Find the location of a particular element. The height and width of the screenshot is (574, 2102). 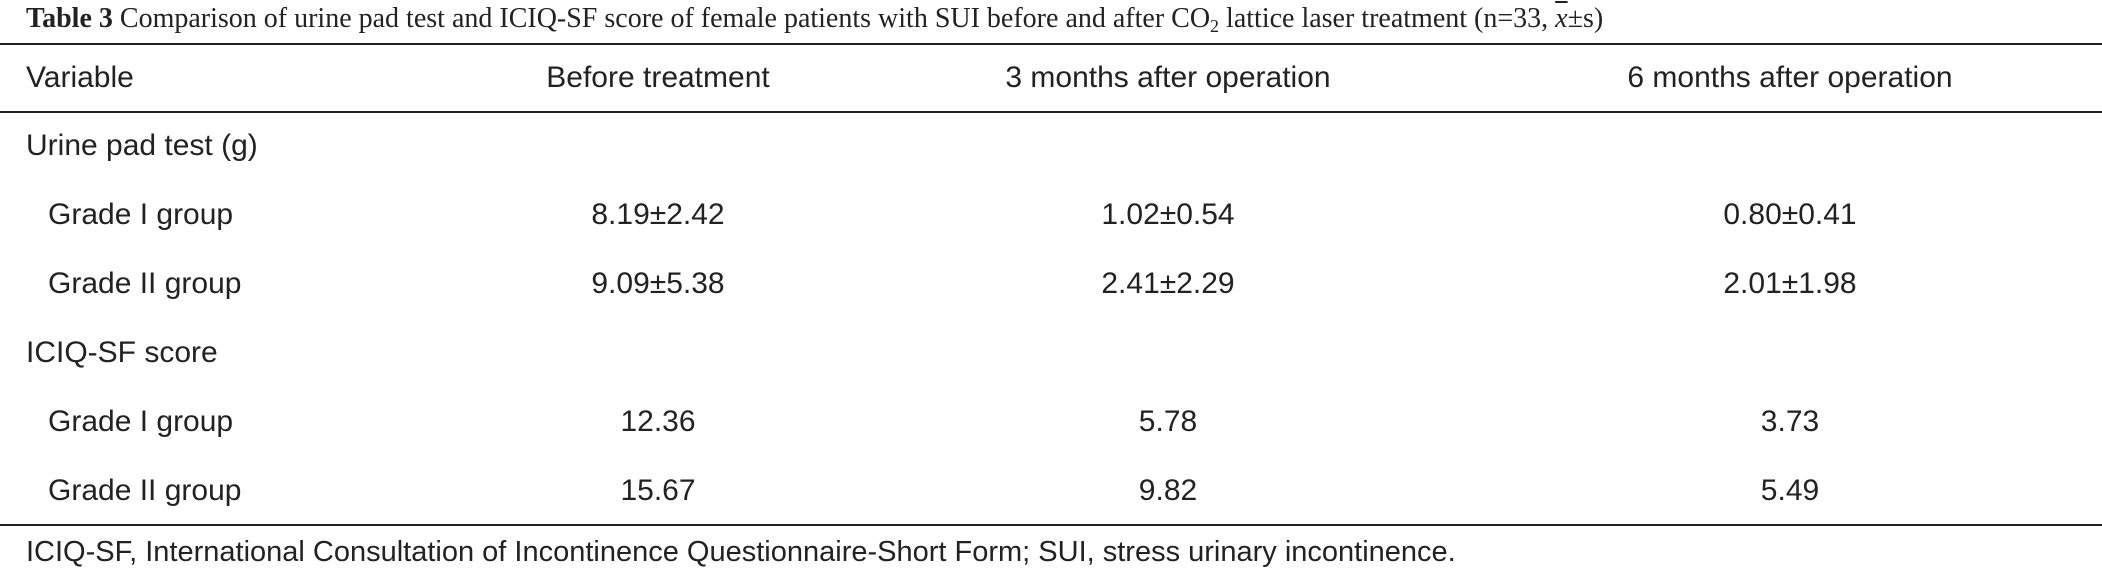

caption-subscript: 2 is located at coordinates (1215, 26).